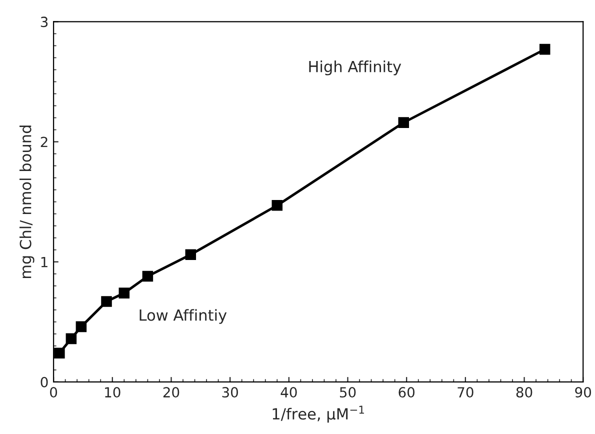 Image resolution: width=595 pixels, height=434 pixels. Describe the element at coordinates (27, 202) in the screenshot. I see `y-axis-title: mg Chl/ nmol bound` at that location.